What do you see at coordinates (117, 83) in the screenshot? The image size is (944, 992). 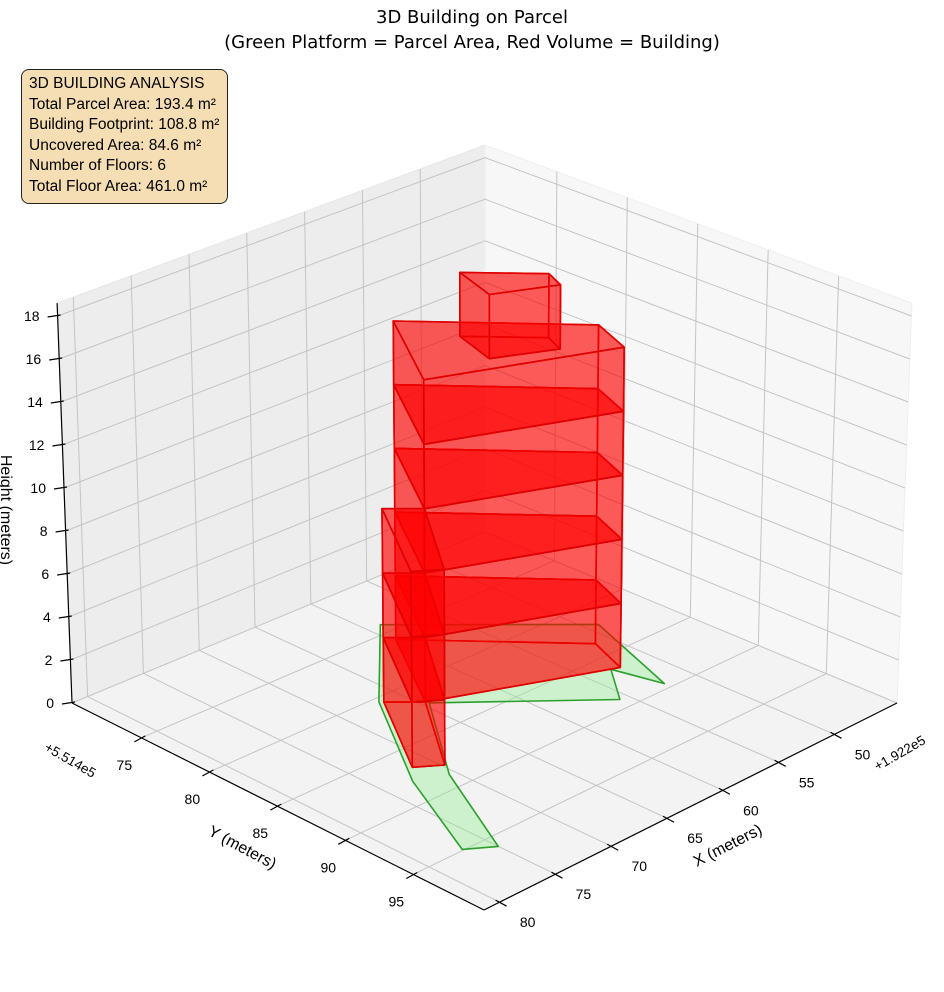 I see `info-heading: 3D BUILDING ANALYSIS` at bounding box center [117, 83].